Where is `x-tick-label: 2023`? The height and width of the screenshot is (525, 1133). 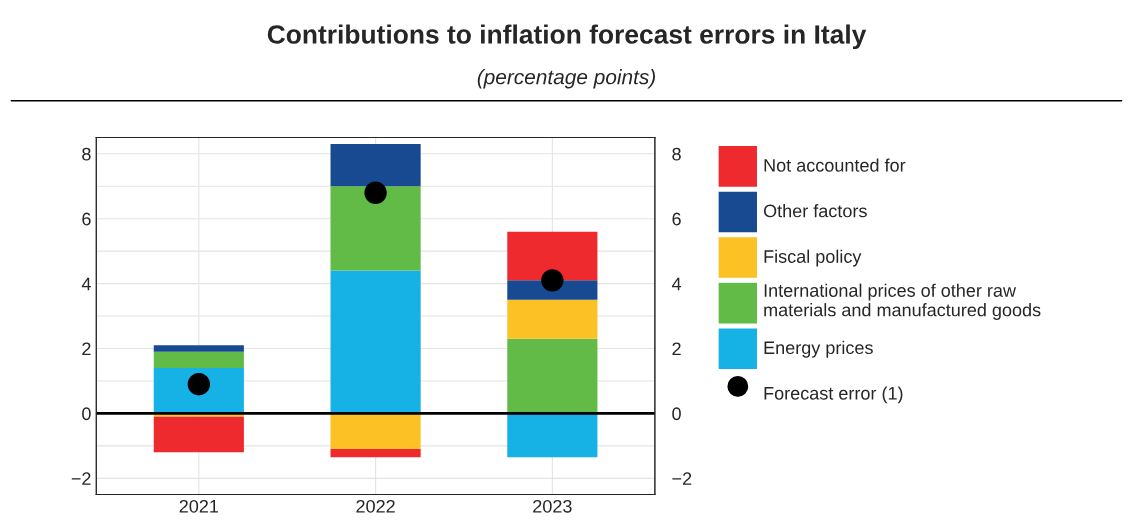 x-tick-label: 2023 is located at coordinates (552, 506).